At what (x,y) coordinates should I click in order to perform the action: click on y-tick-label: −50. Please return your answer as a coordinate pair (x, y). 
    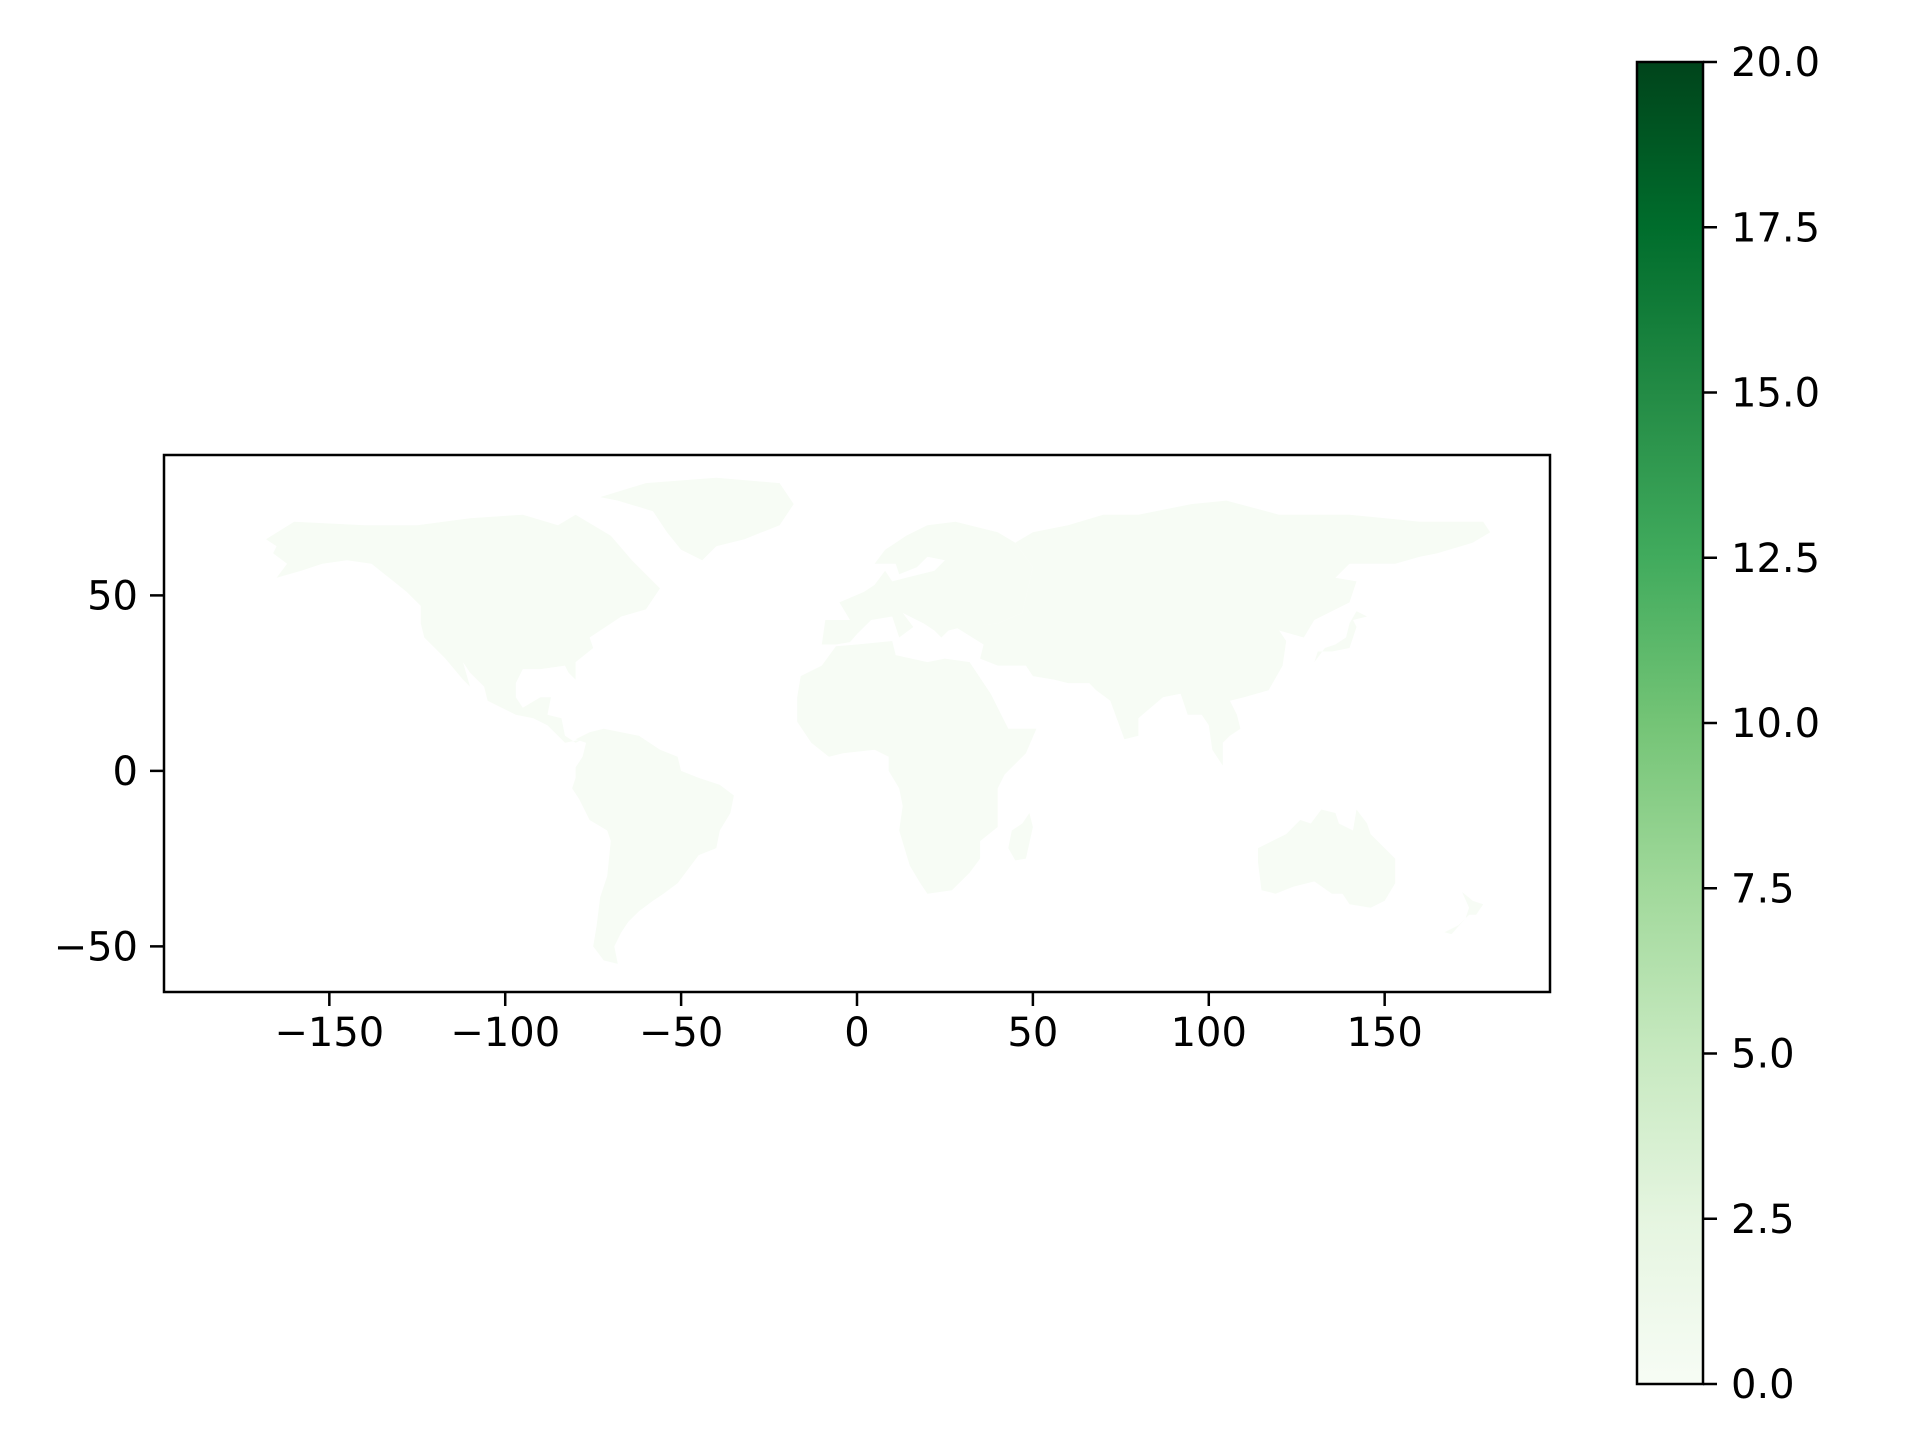
    Looking at the image, I should click on (96, 947).